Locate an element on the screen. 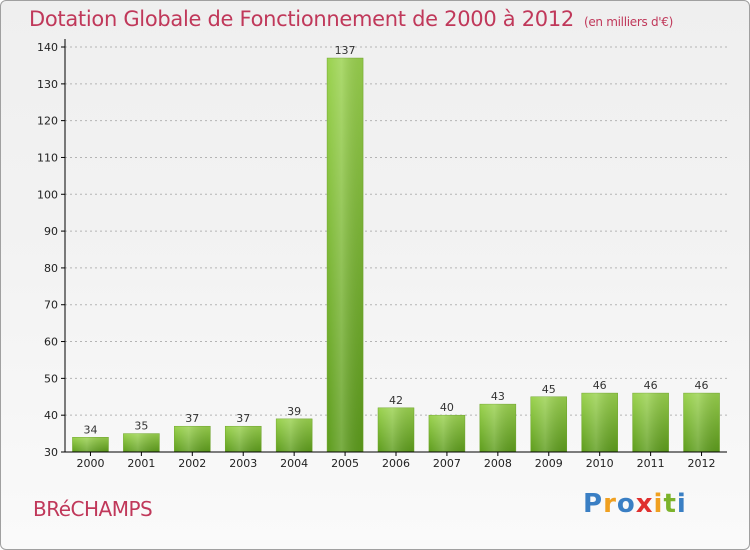  commune-name: BRéCHAMPS is located at coordinates (93, 509).